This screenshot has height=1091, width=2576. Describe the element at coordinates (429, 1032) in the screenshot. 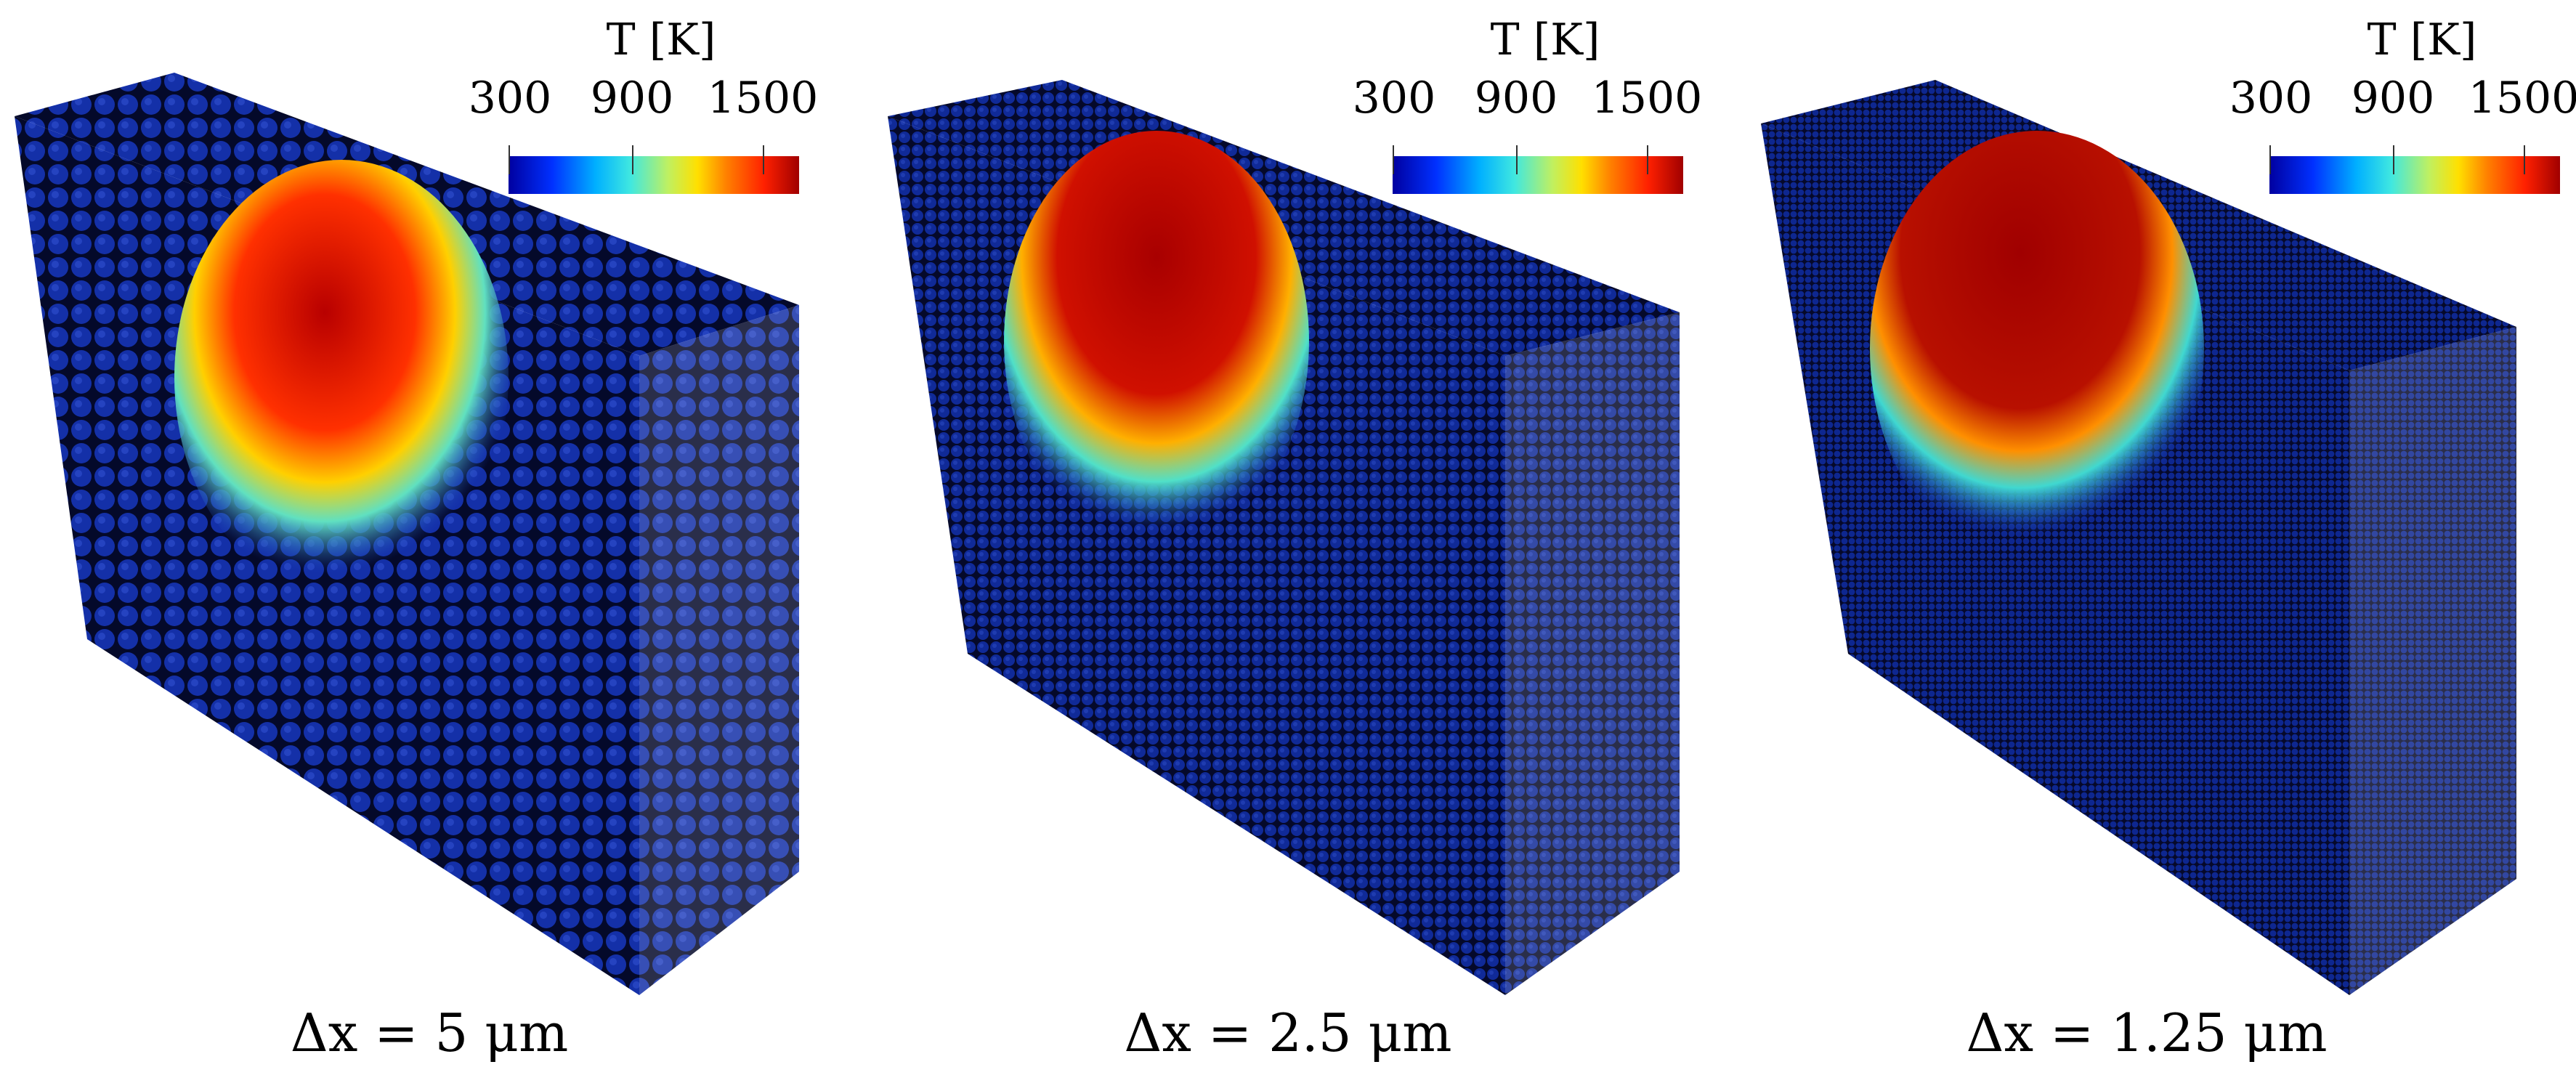

I see `resolution-caption: Δx = 5 μm` at that location.